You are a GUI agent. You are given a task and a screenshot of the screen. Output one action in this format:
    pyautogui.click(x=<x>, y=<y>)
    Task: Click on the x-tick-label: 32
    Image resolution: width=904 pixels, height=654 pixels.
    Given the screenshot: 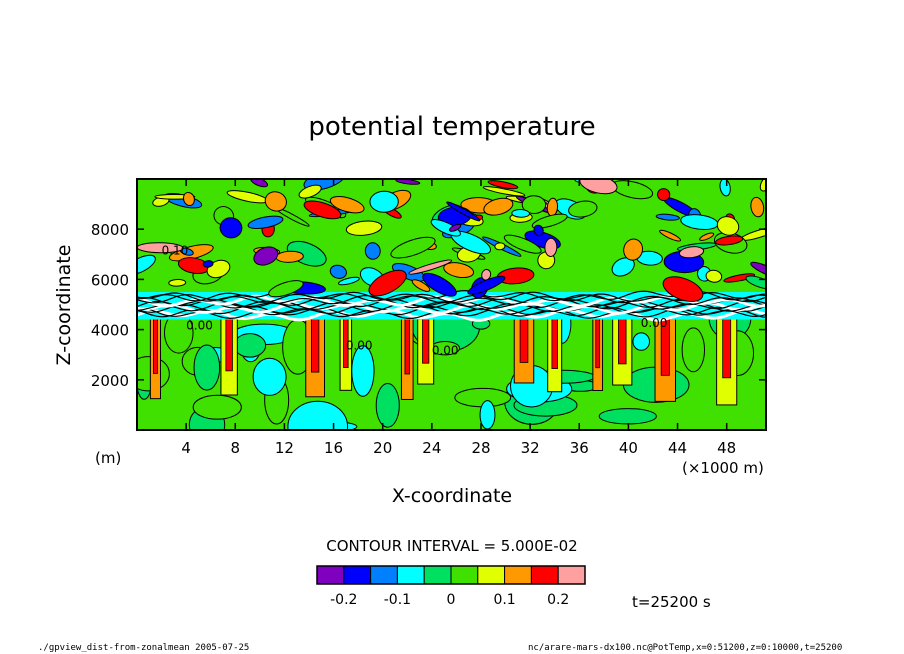 What is the action you would take?
    pyautogui.click(x=530, y=448)
    